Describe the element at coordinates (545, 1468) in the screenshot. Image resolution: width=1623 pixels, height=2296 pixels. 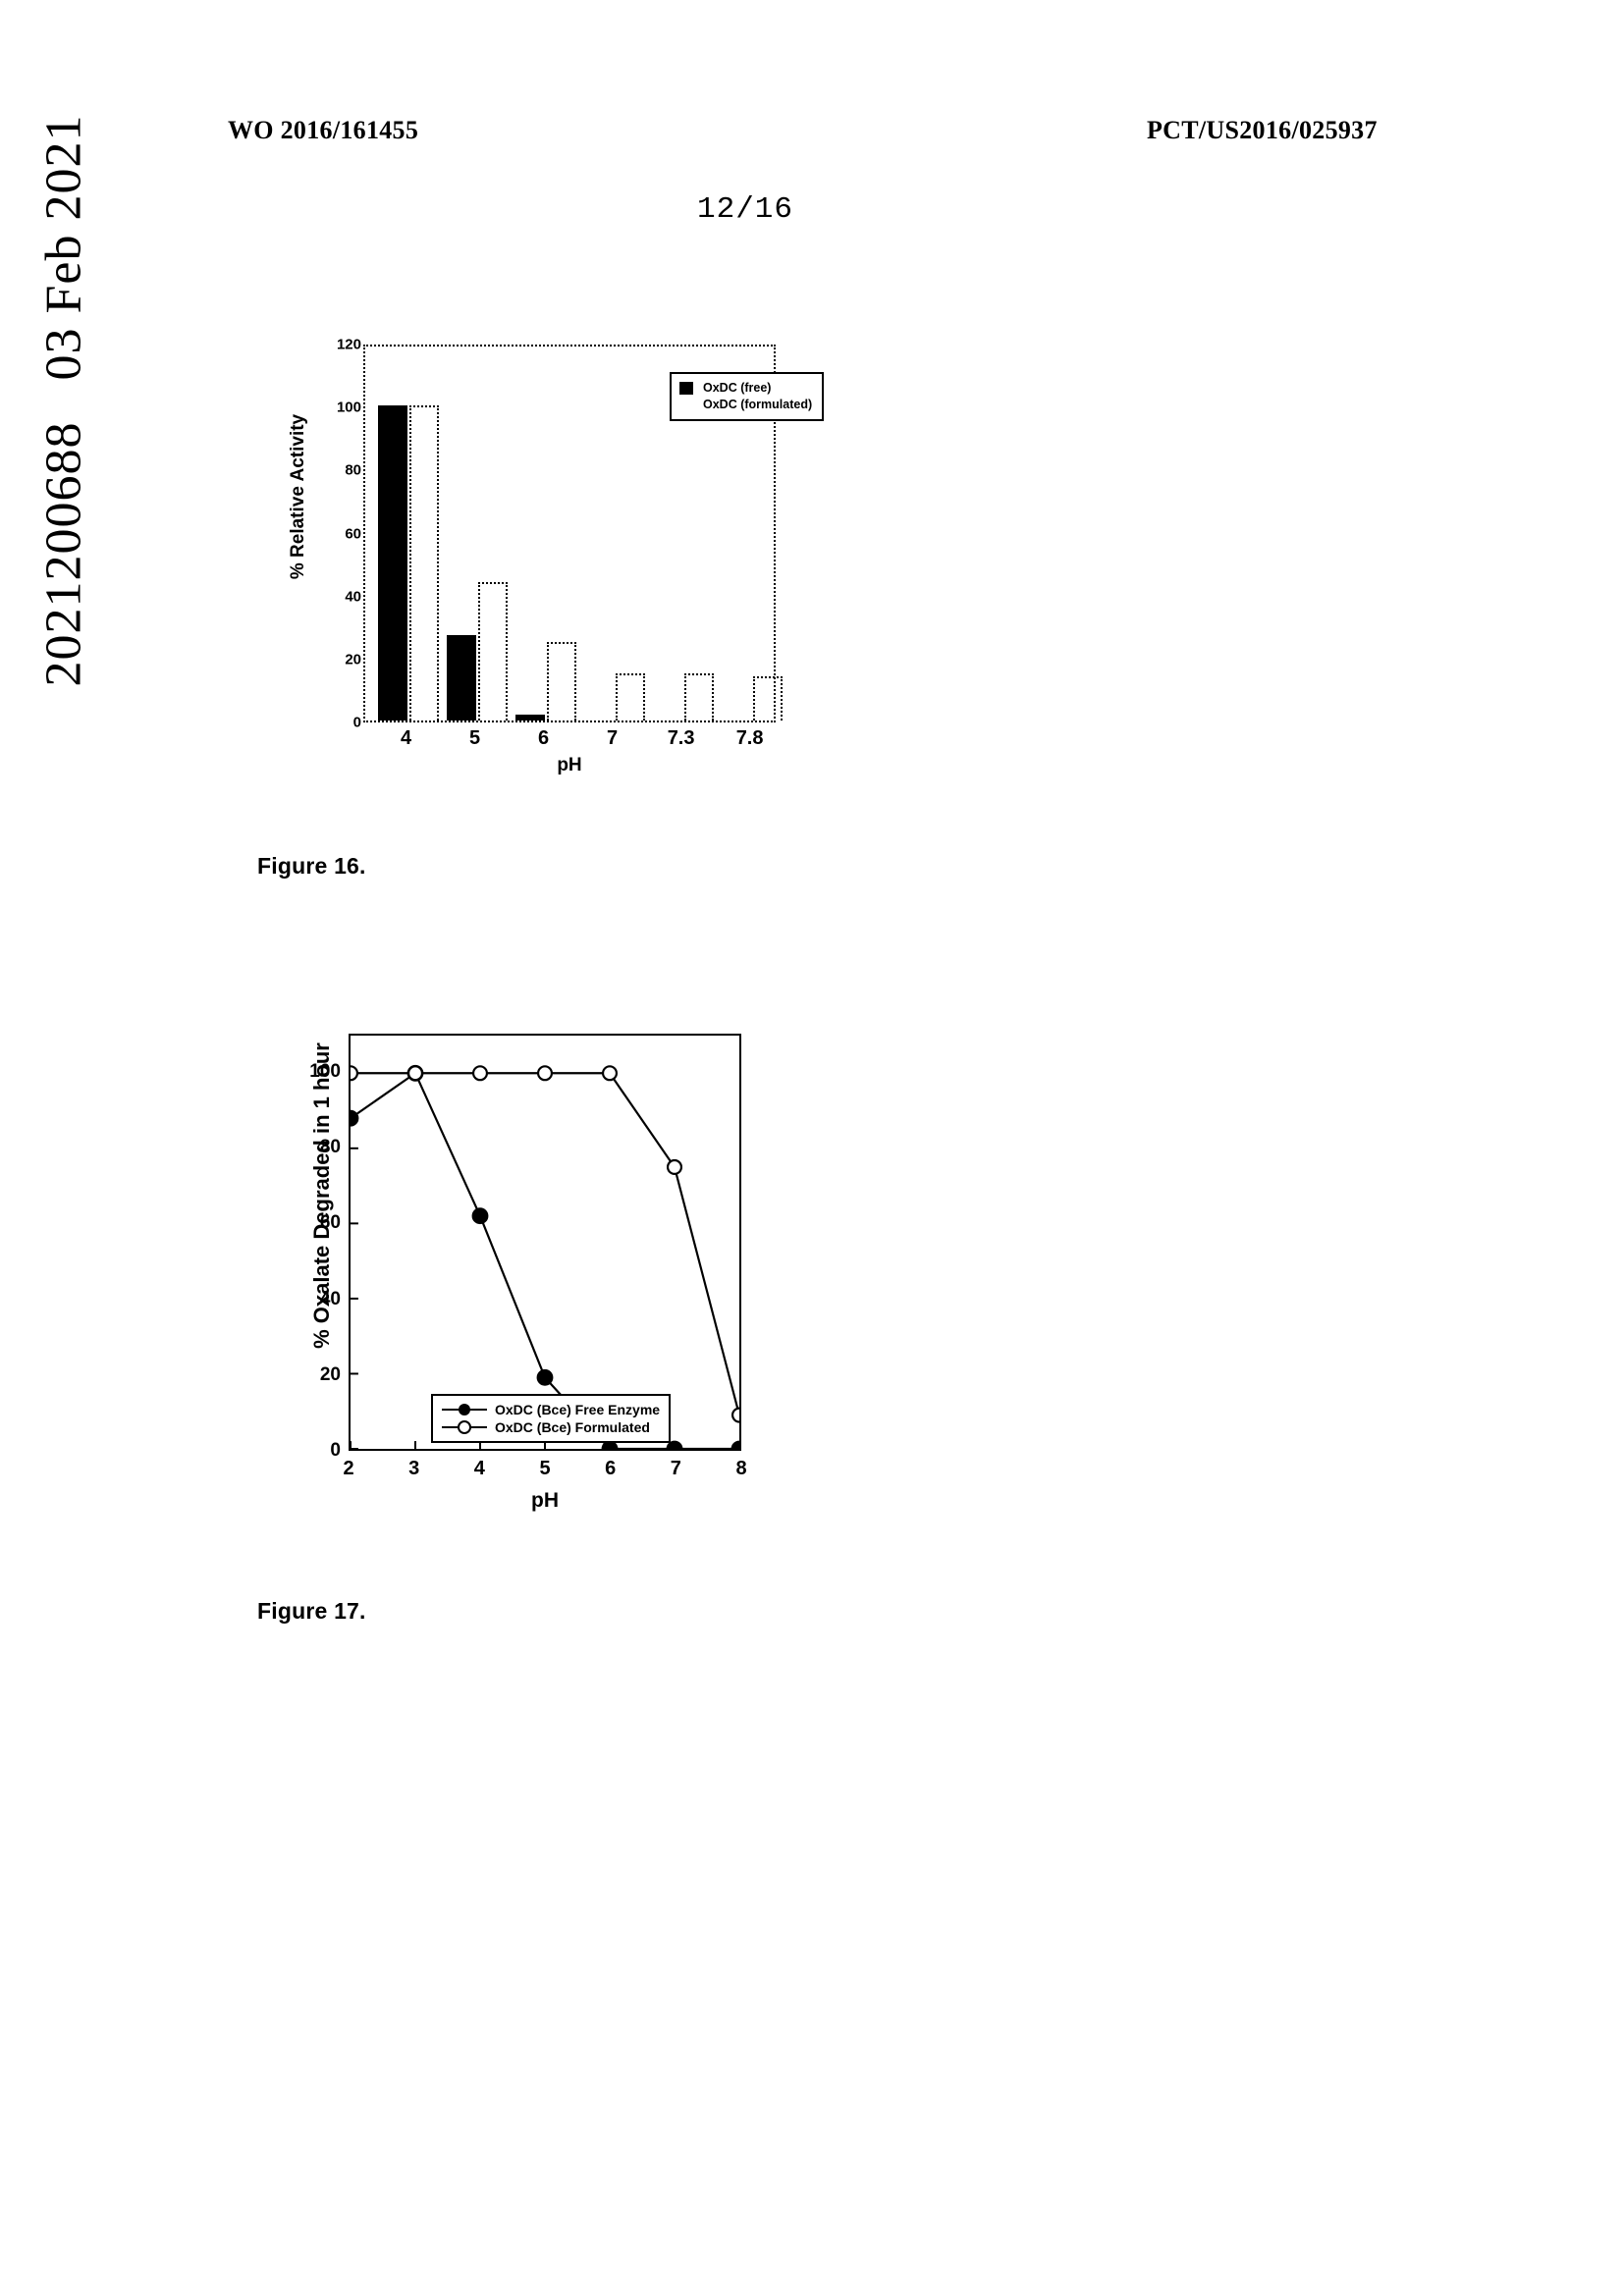
I see `fig17-xtick-label: 5` at that location.